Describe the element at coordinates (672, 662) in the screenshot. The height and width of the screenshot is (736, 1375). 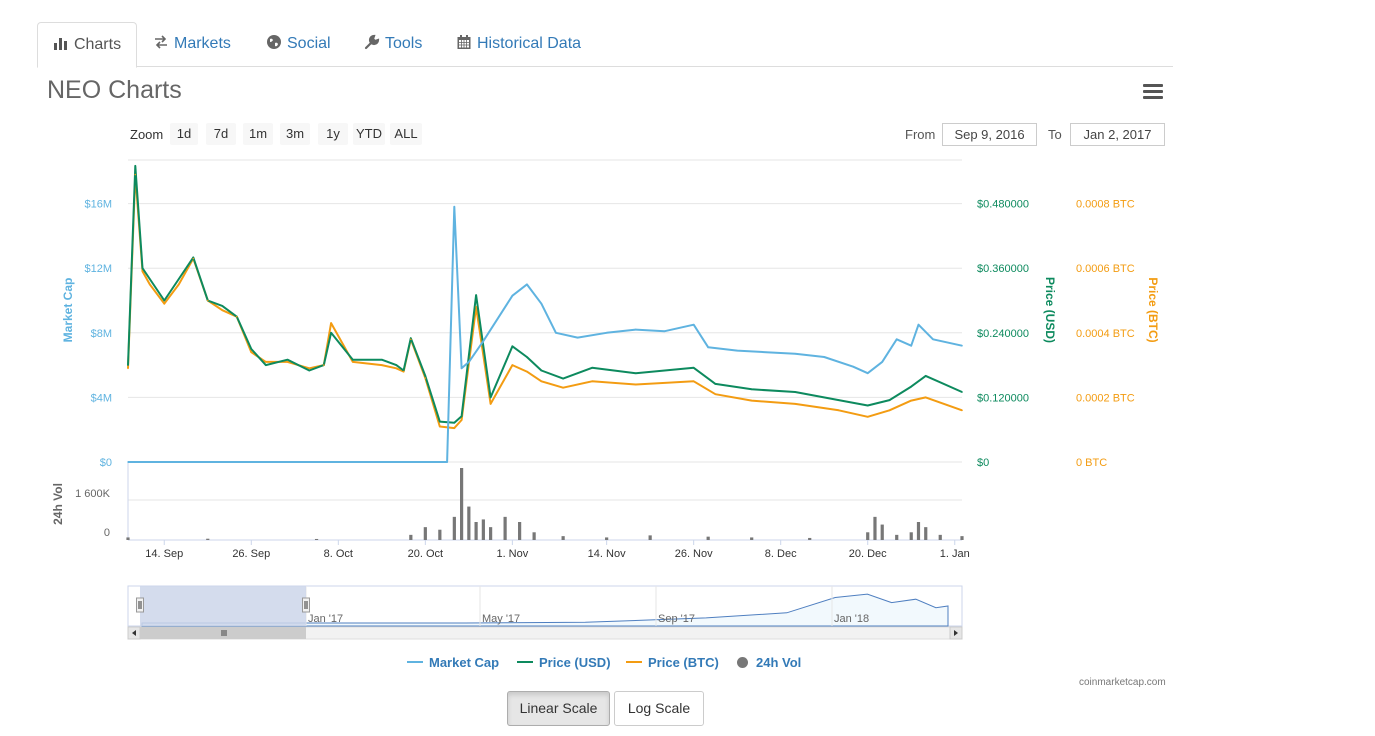
I see `legend-price-btc: Price (BTC)` at that location.